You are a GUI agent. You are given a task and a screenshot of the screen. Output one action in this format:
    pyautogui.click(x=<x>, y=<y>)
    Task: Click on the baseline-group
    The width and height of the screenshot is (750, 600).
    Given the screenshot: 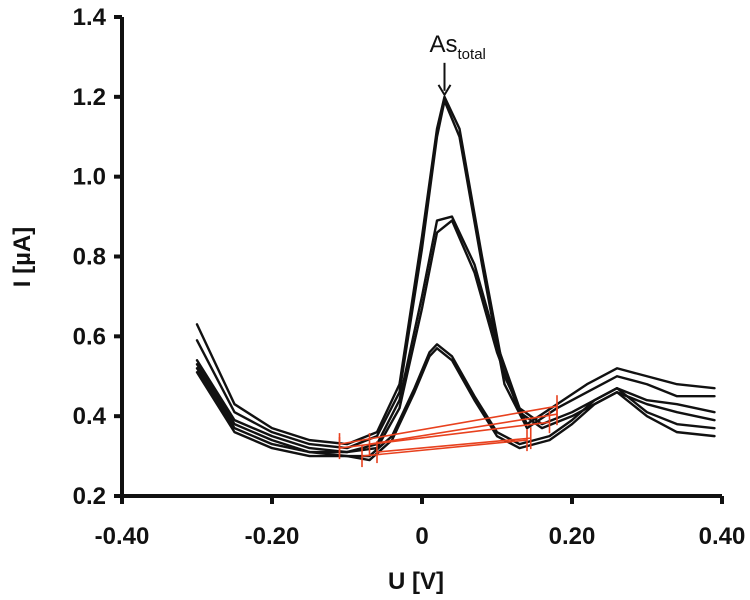 What is the action you would take?
    pyautogui.click(x=448, y=431)
    